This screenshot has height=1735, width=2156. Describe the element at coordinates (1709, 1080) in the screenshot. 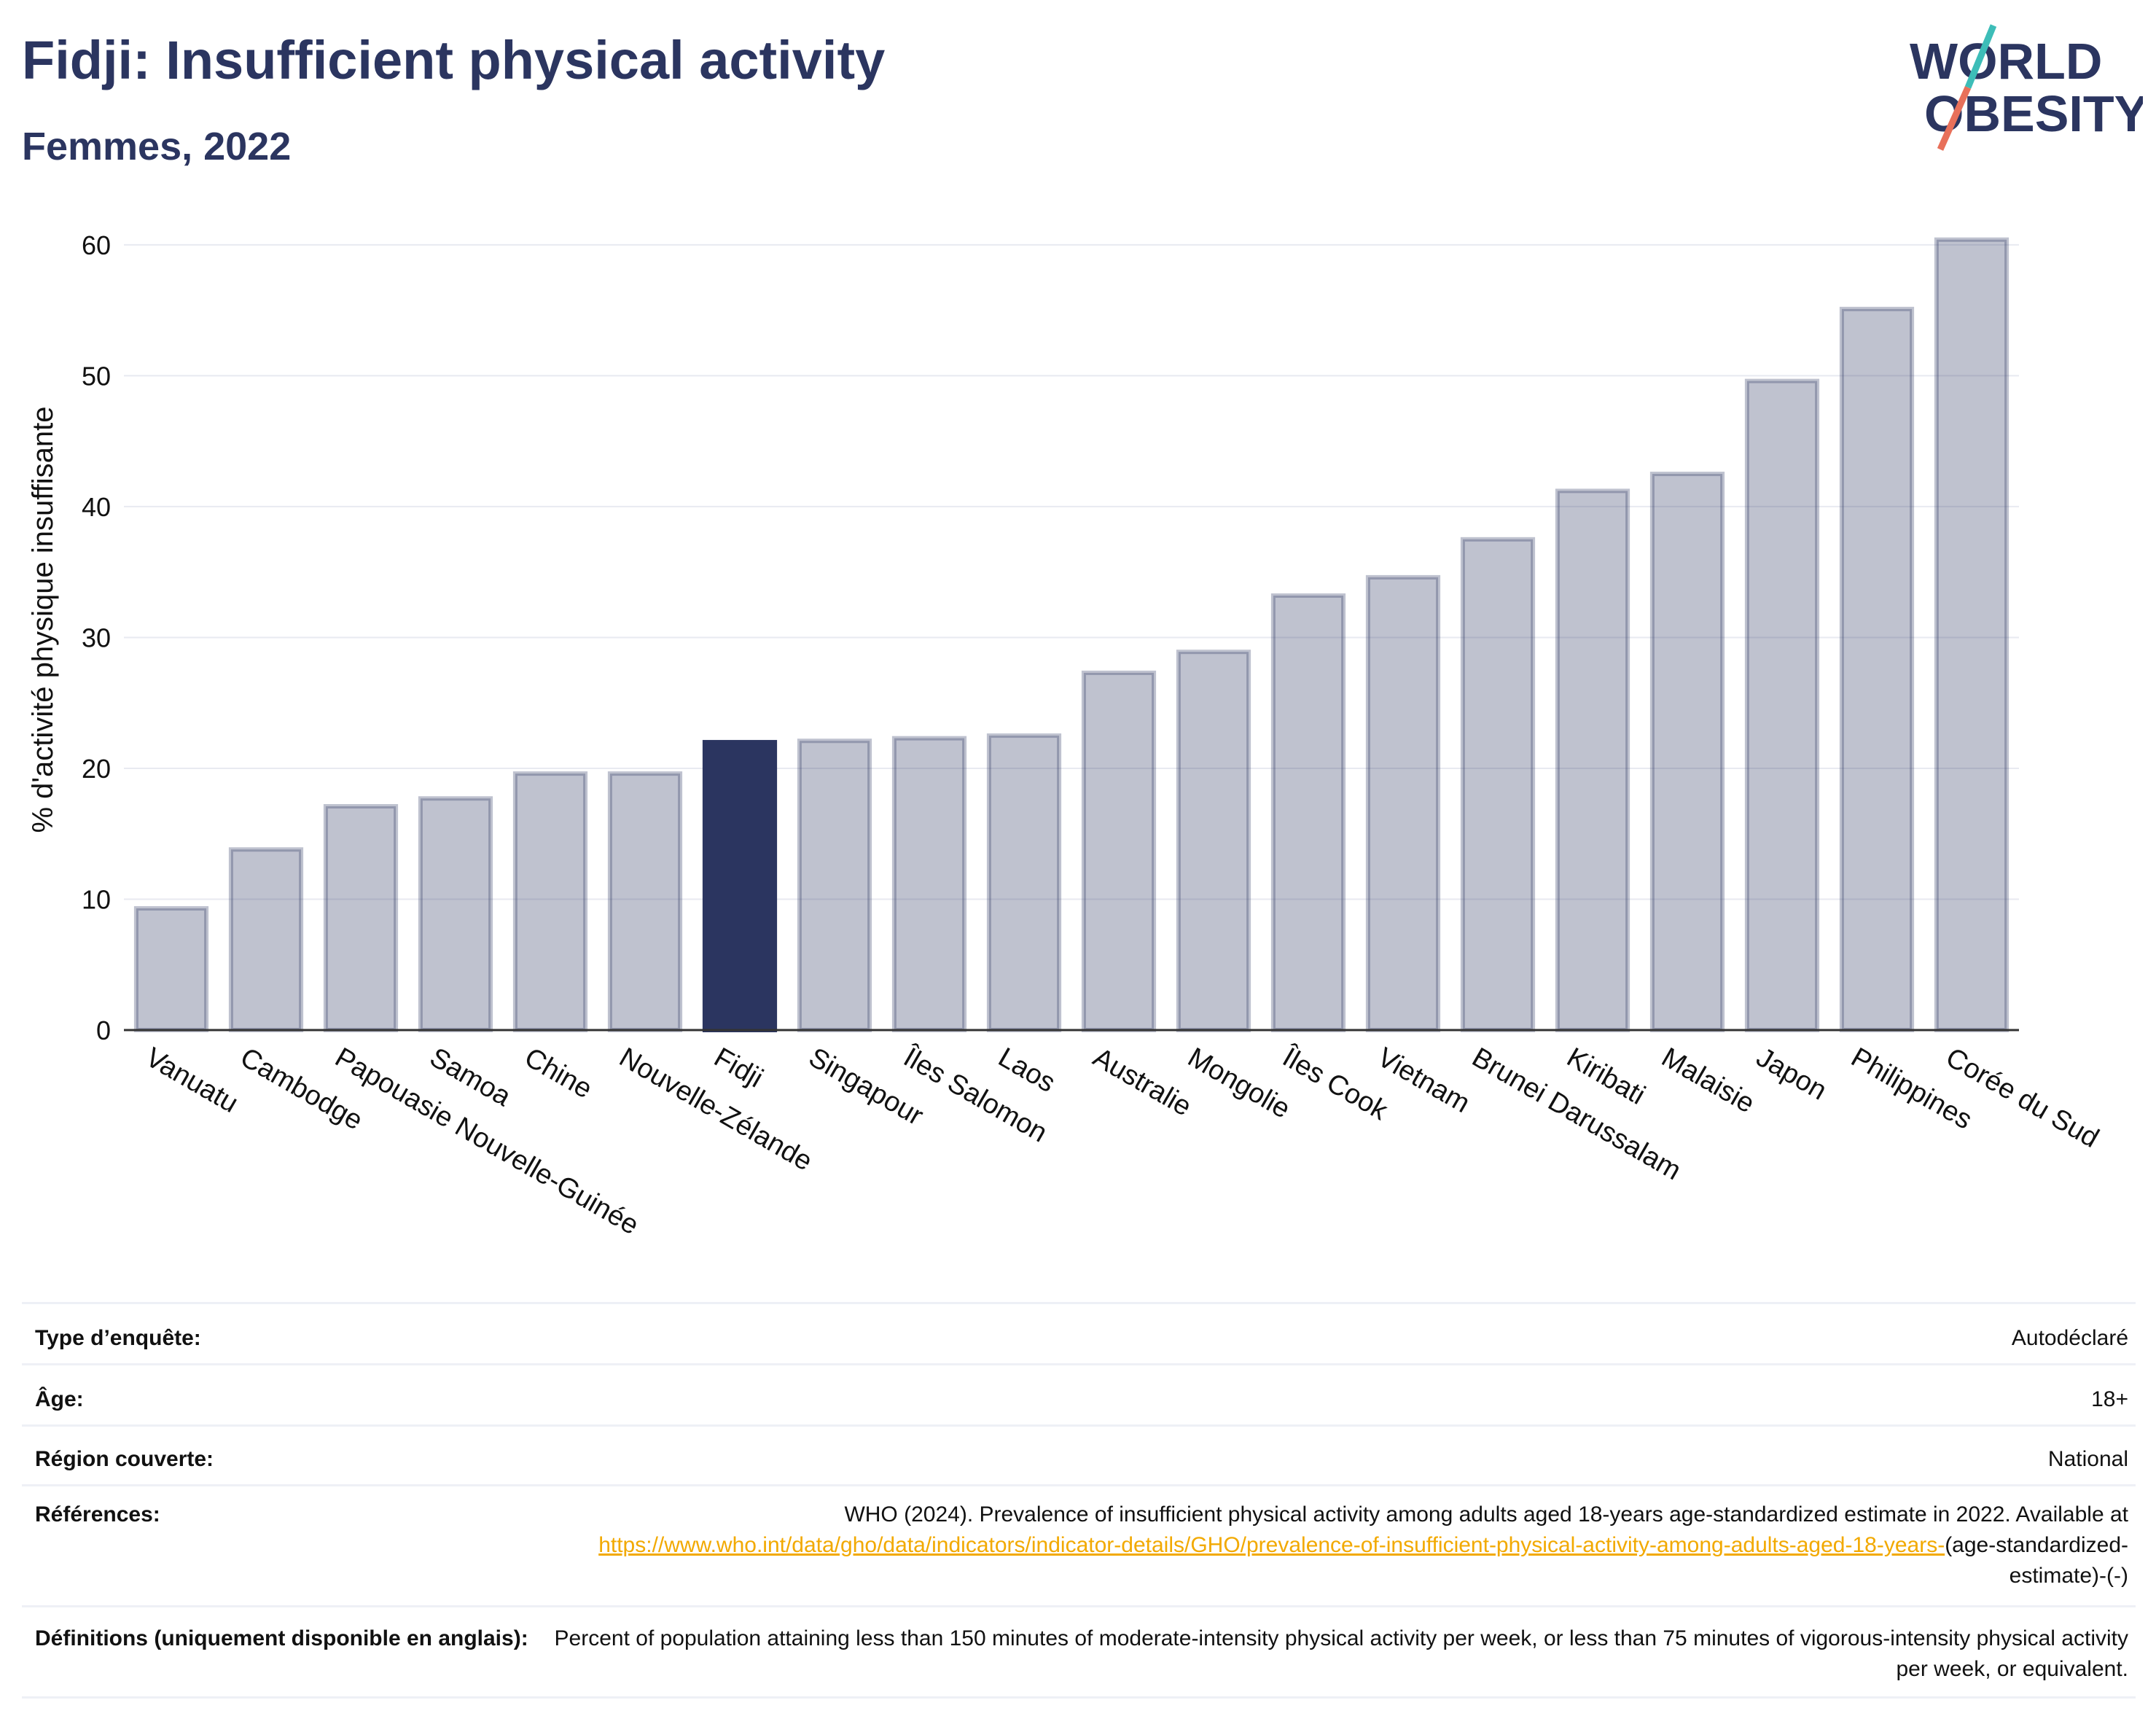

I see `x-tick-label: Malaisie` at that location.